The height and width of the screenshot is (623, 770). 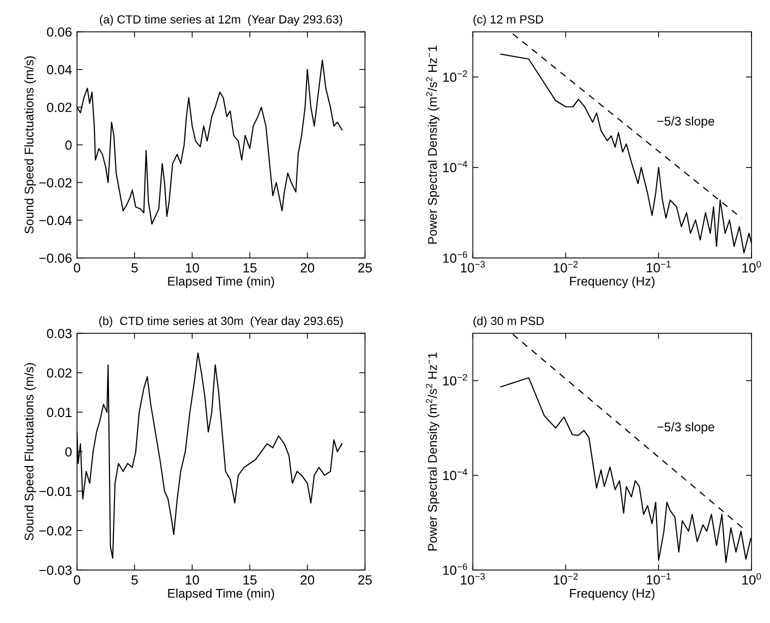 I want to click on y-tick-label: −0.01, so click(x=55, y=491).